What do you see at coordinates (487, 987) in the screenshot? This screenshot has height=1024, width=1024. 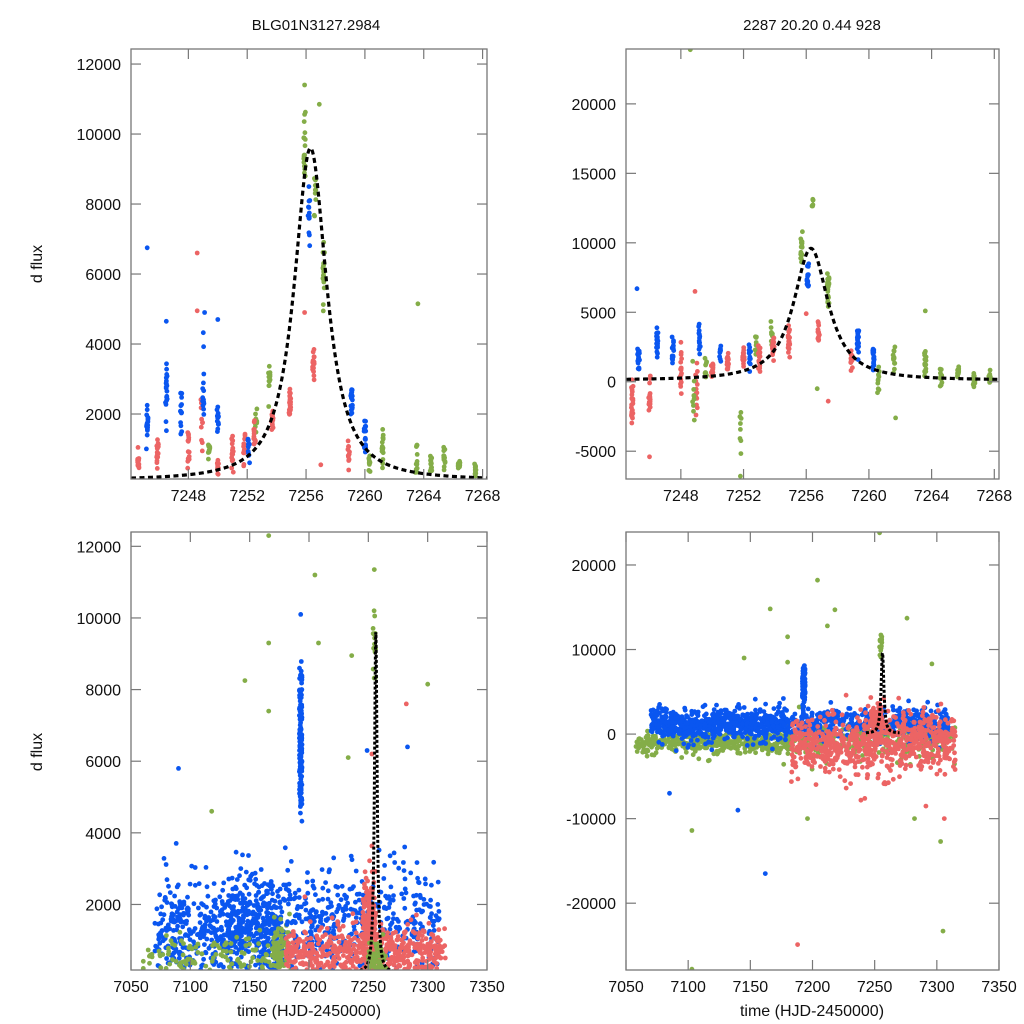 I see `x-tick-label: 7350` at bounding box center [487, 987].